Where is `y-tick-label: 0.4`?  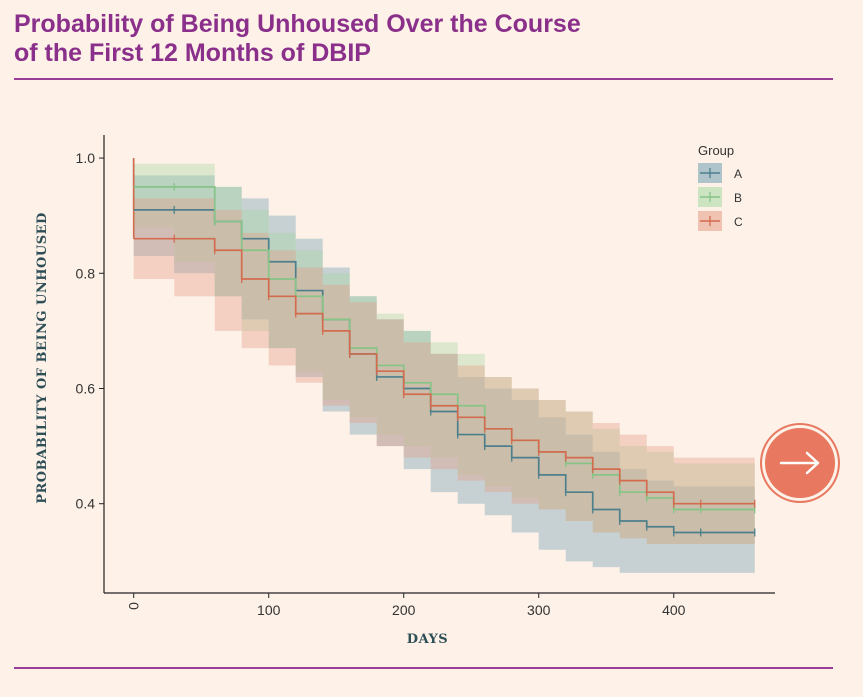
y-tick-label: 0.4 is located at coordinates (86, 504).